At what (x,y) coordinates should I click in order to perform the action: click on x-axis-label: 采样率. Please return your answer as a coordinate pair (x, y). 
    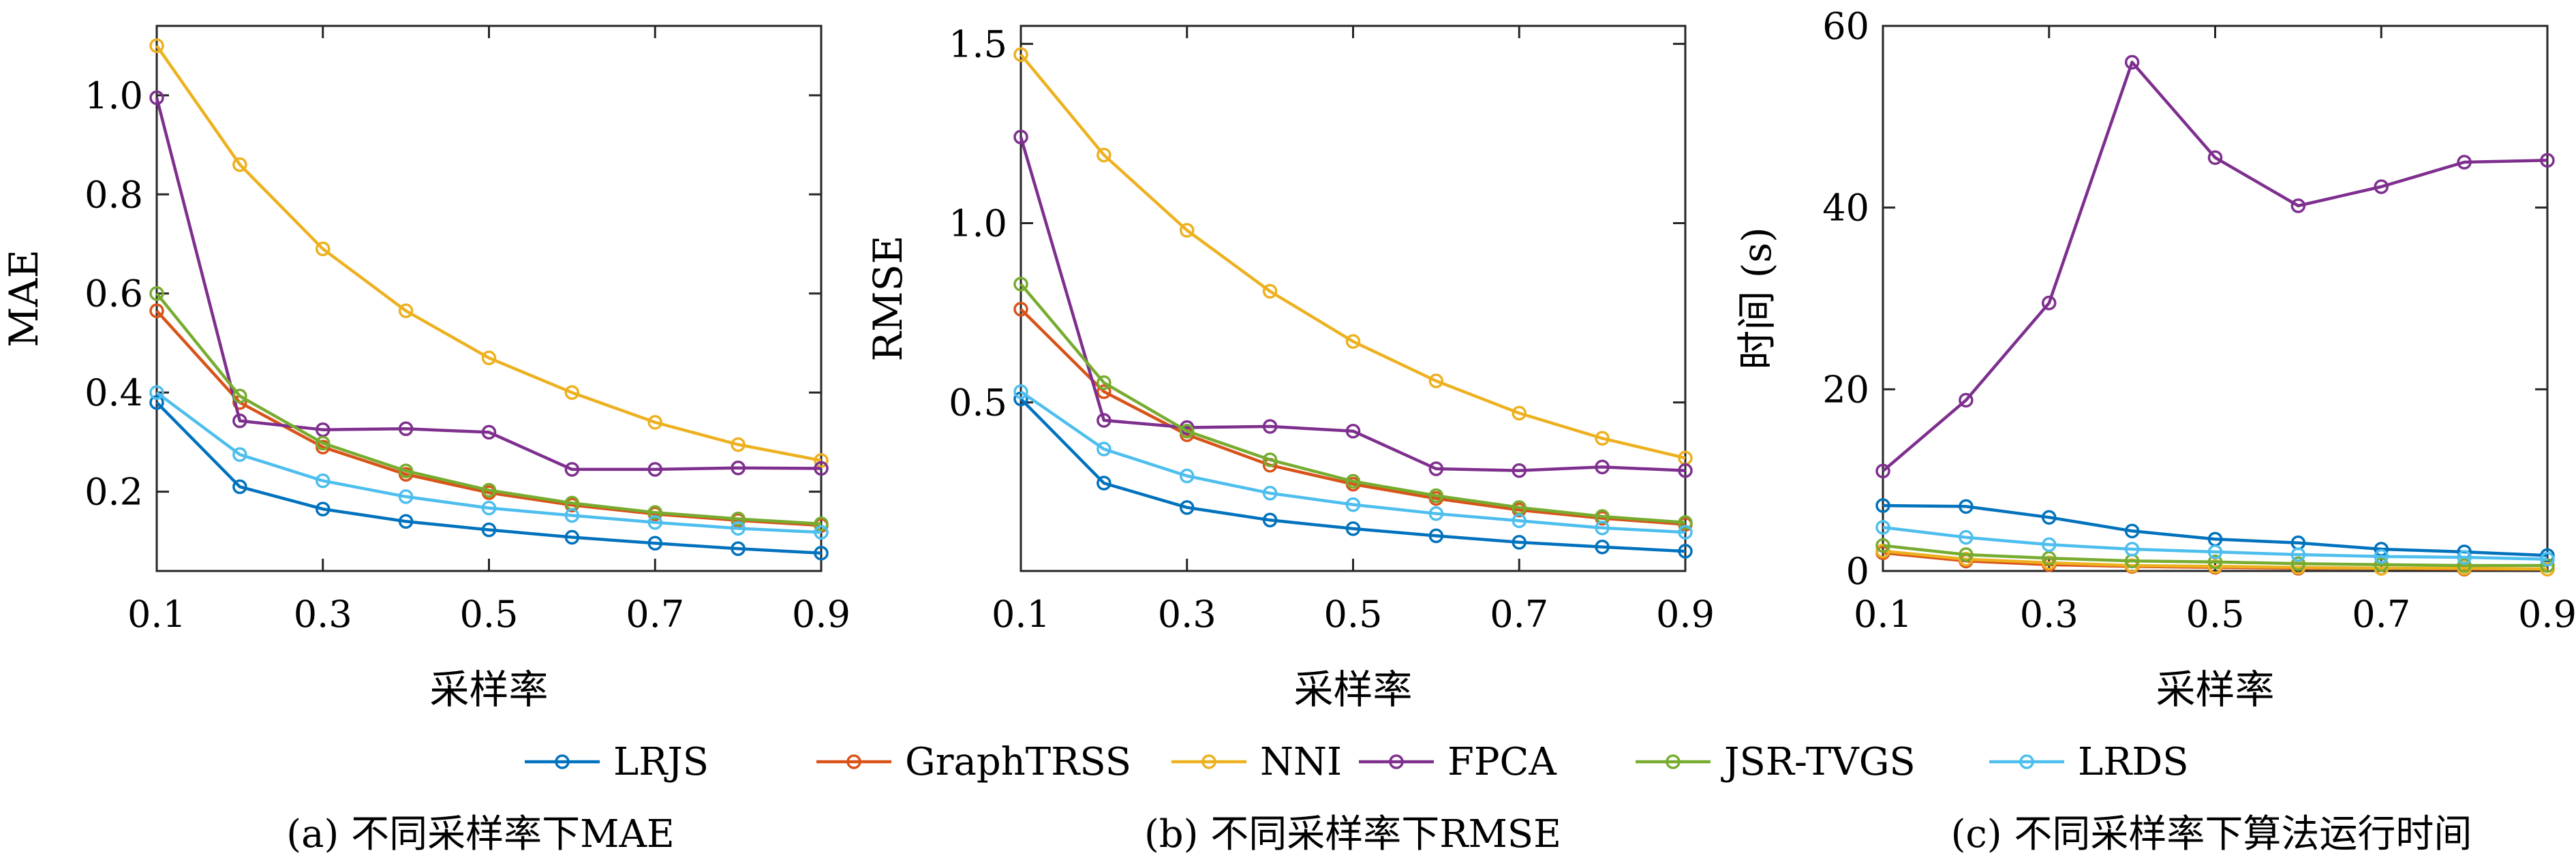
    Looking at the image, I should click on (489, 690).